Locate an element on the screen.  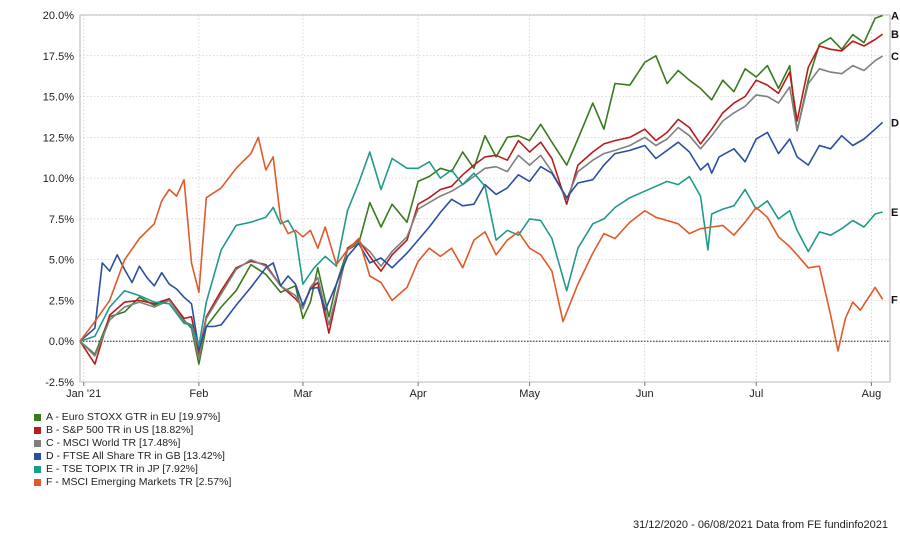
x-axis: Jan '21 Feb Mar Apr May Jun Jul Aug is located at coordinates (473, 391).